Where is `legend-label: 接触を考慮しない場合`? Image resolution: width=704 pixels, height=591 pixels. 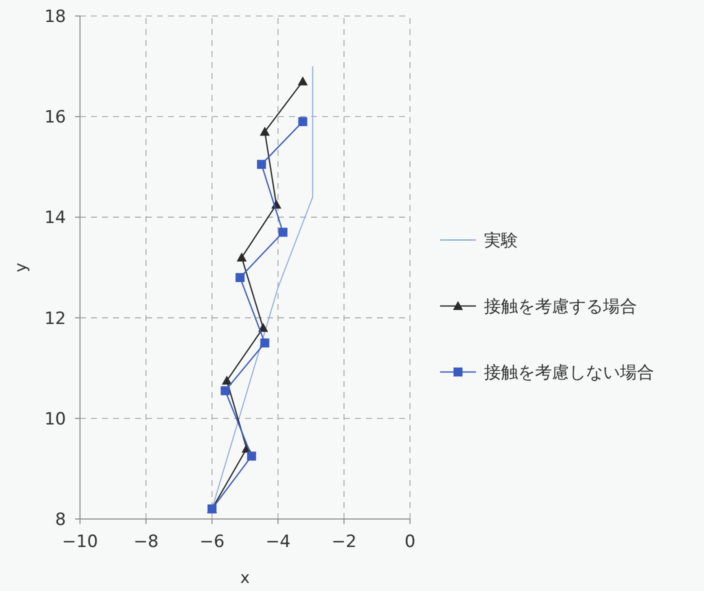
legend-label: 接触を考慮しない場合 is located at coordinates (569, 373).